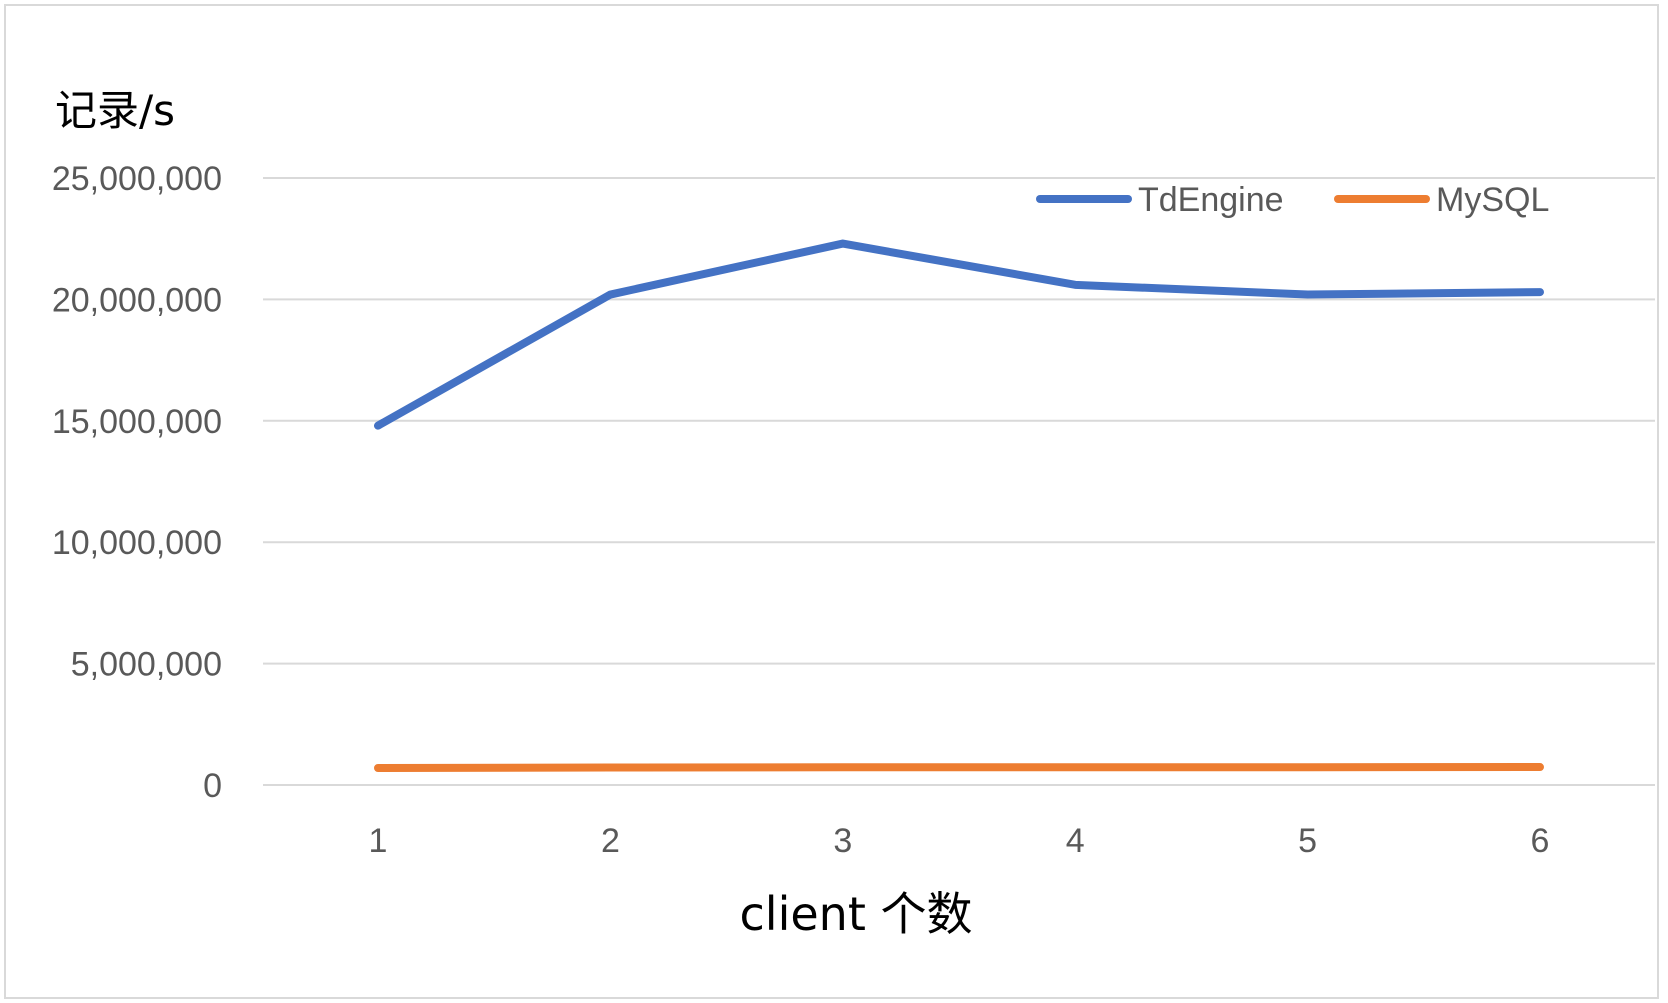  Describe the element at coordinates (137, 179) in the screenshot. I see `y-tick-label: 25,000,000` at that location.